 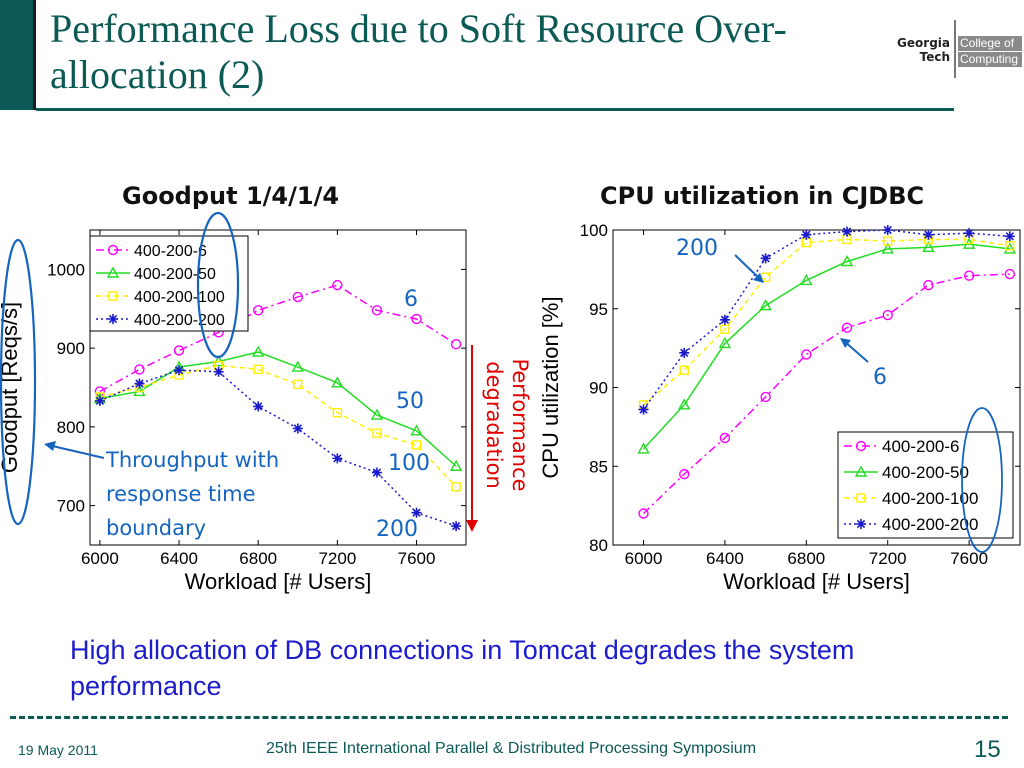 What do you see at coordinates (990, 43) in the screenshot?
I see `logo-dept-line-1: College of` at bounding box center [990, 43].